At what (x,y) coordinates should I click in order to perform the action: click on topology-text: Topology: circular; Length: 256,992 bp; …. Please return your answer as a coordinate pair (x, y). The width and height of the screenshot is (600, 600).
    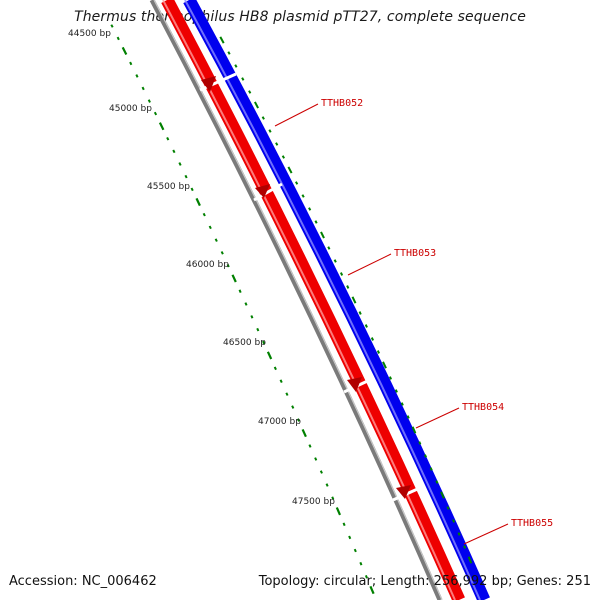
    Looking at the image, I should click on (424, 581).